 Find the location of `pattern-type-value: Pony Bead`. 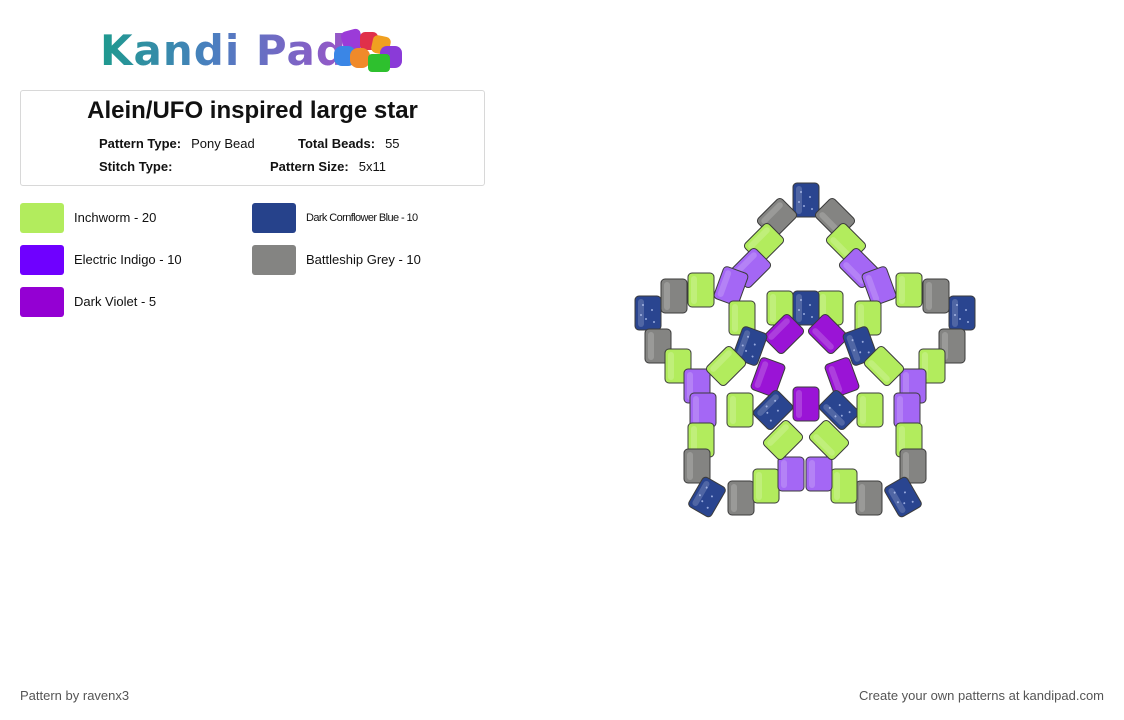

pattern-type-value: Pony Bead is located at coordinates (223, 143).